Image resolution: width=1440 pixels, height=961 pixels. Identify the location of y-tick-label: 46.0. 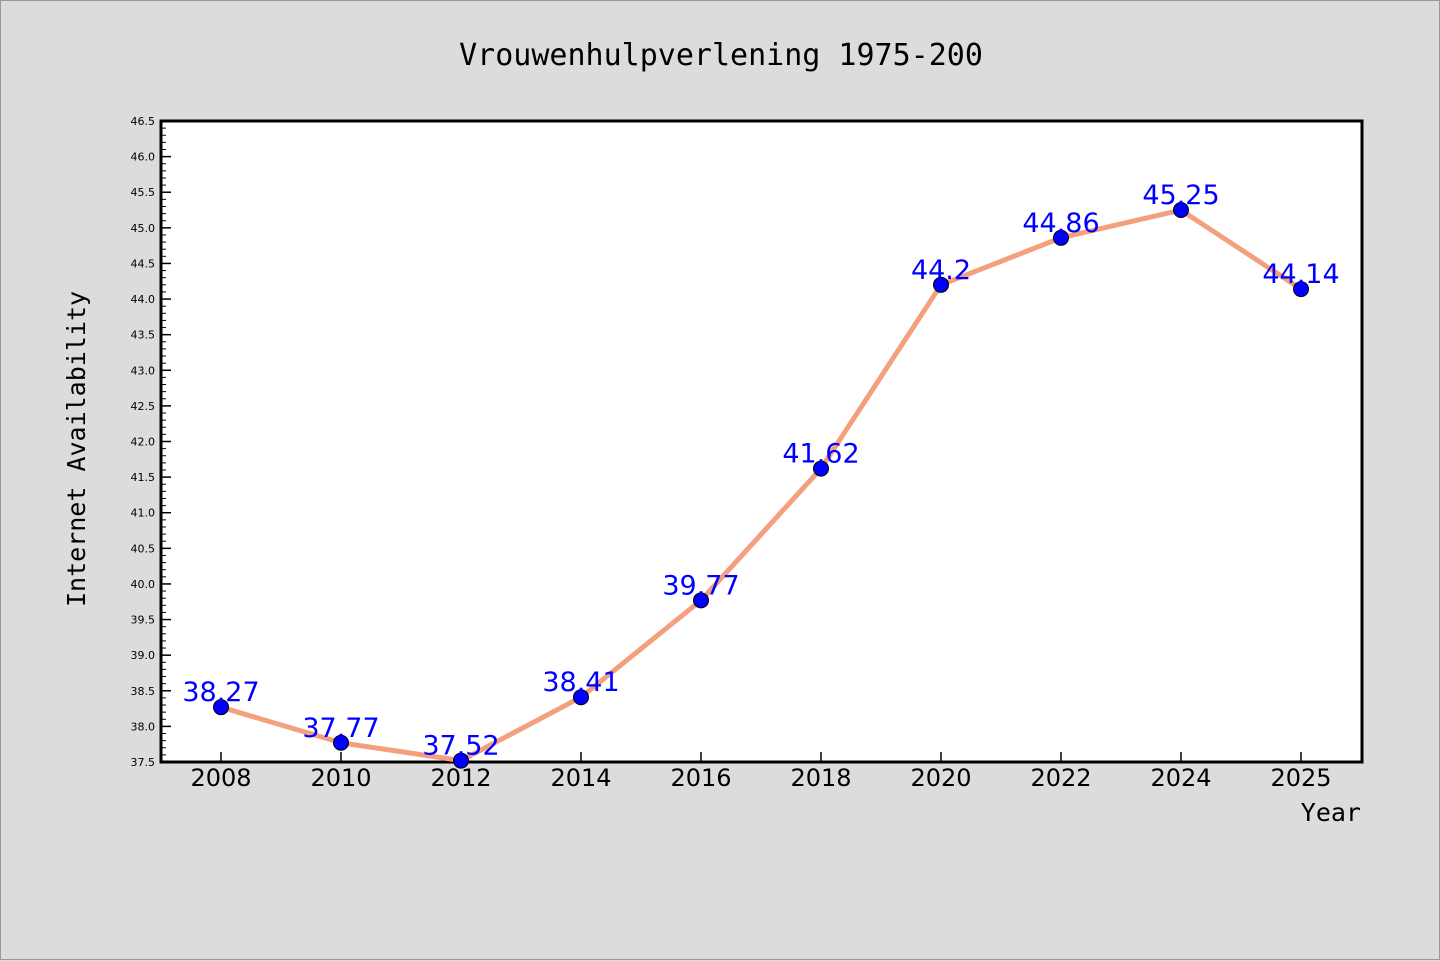
(143, 157).